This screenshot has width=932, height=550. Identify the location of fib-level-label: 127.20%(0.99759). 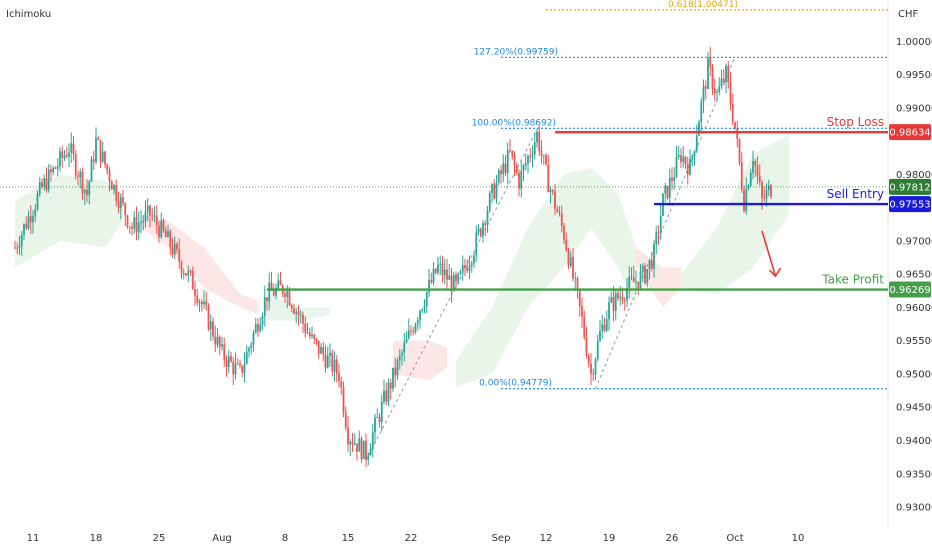
(516, 52).